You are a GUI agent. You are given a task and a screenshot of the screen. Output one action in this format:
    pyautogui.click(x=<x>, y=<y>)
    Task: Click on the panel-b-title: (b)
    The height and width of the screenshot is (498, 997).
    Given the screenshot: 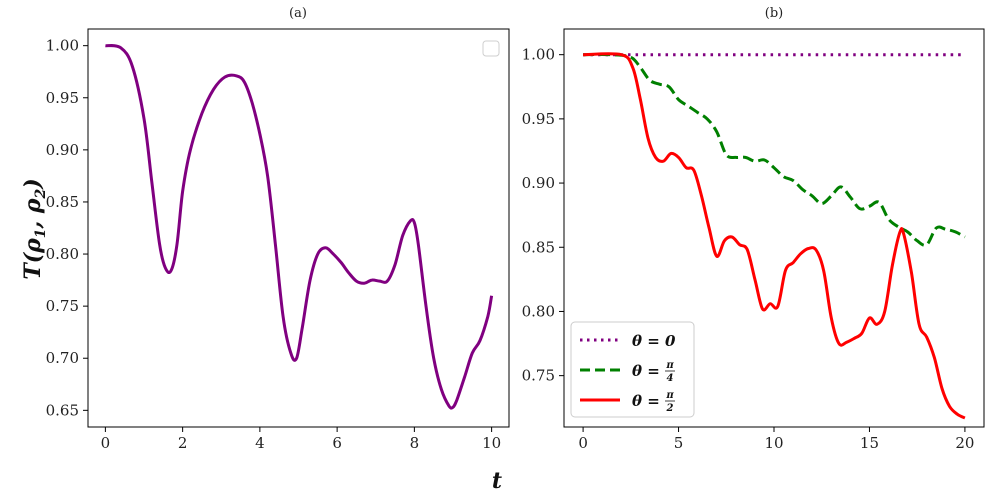 What is the action you would take?
    pyautogui.click(x=774, y=13)
    